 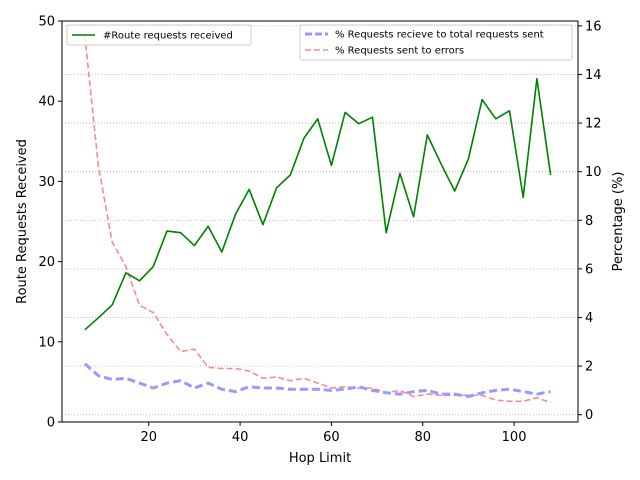 I want to click on x-axis-ticks: 20 40 60 80 100, so click(x=333, y=433).